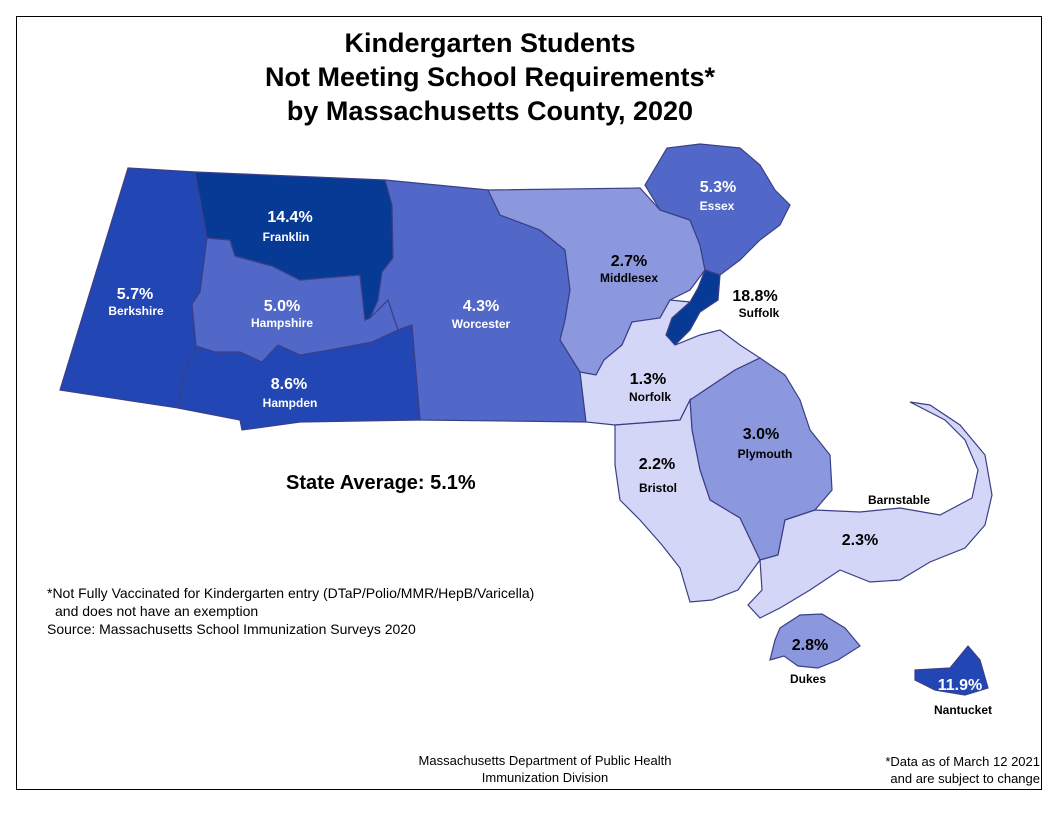 The image size is (1056, 816). What do you see at coordinates (629, 261) in the screenshot?
I see `middlesex-percent: 2.7%` at bounding box center [629, 261].